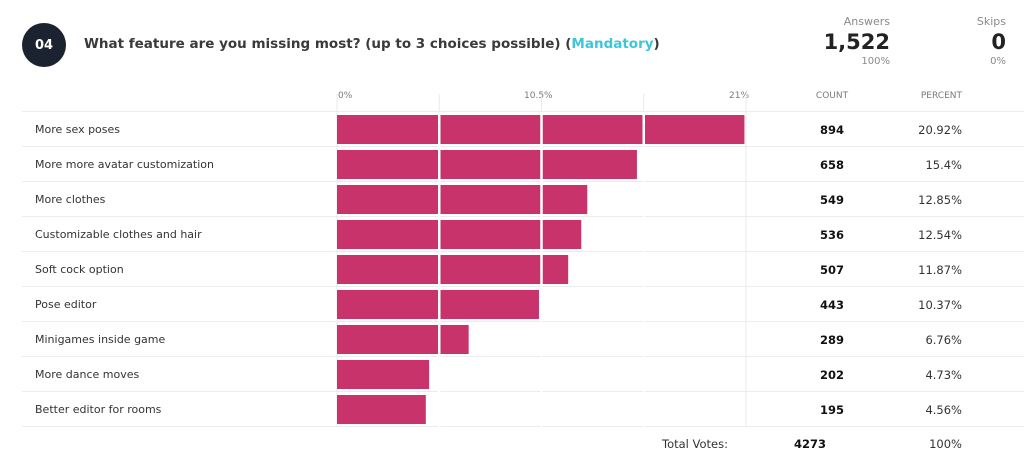  What do you see at coordinates (44, 45) in the screenshot?
I see `question-number-badge: 04` at bounding box center [44, 45].